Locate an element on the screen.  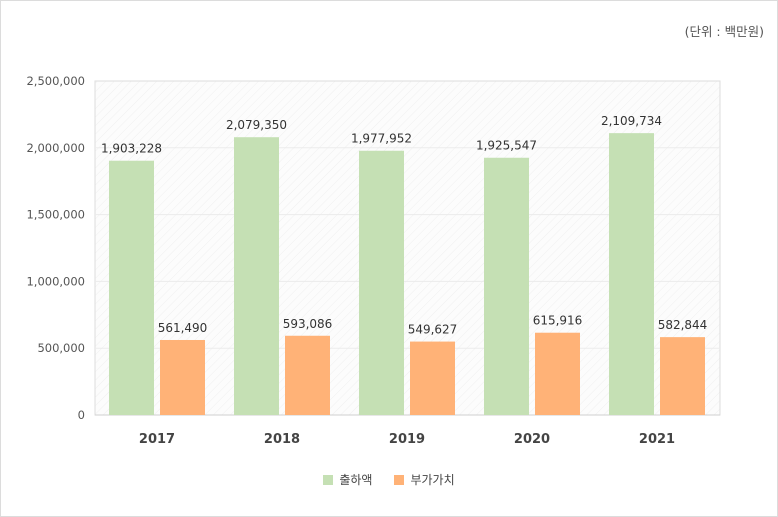
y-tick-label: 2,000,000 is located at coordinates (55, 148).